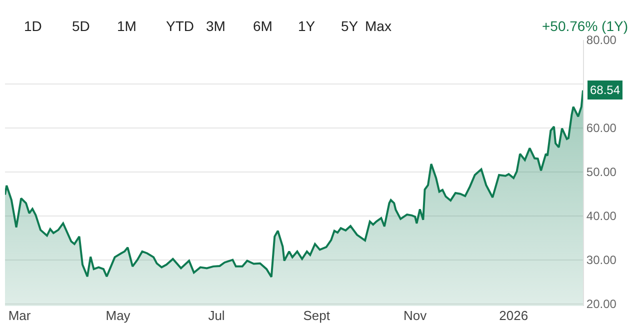 The height and width of the screenshot is (328, 635). What do you see at coordinates (601, 260) in the screenshot?
I see `y-tick-label: 30.00` at bounding box center [601, 260].